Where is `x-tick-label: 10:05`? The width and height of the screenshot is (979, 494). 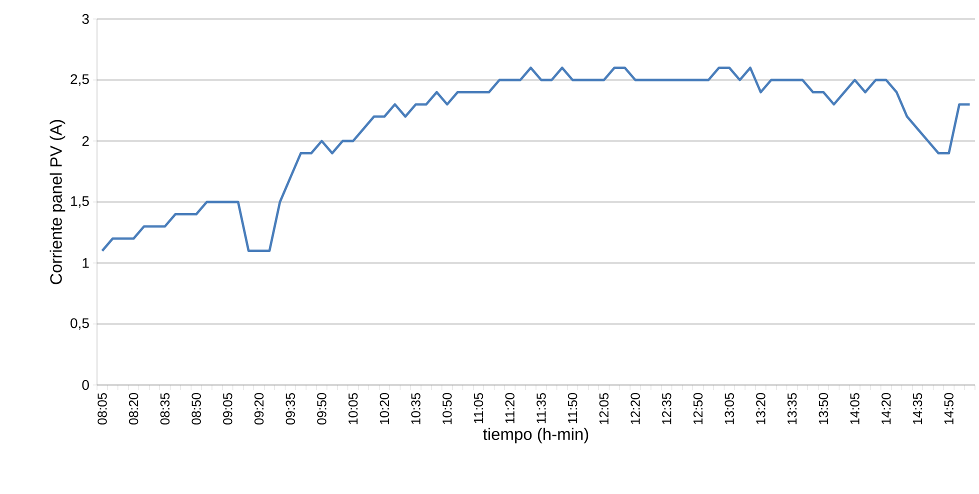
x-tick-label: 10:05 is located at coordinates (353, 408).